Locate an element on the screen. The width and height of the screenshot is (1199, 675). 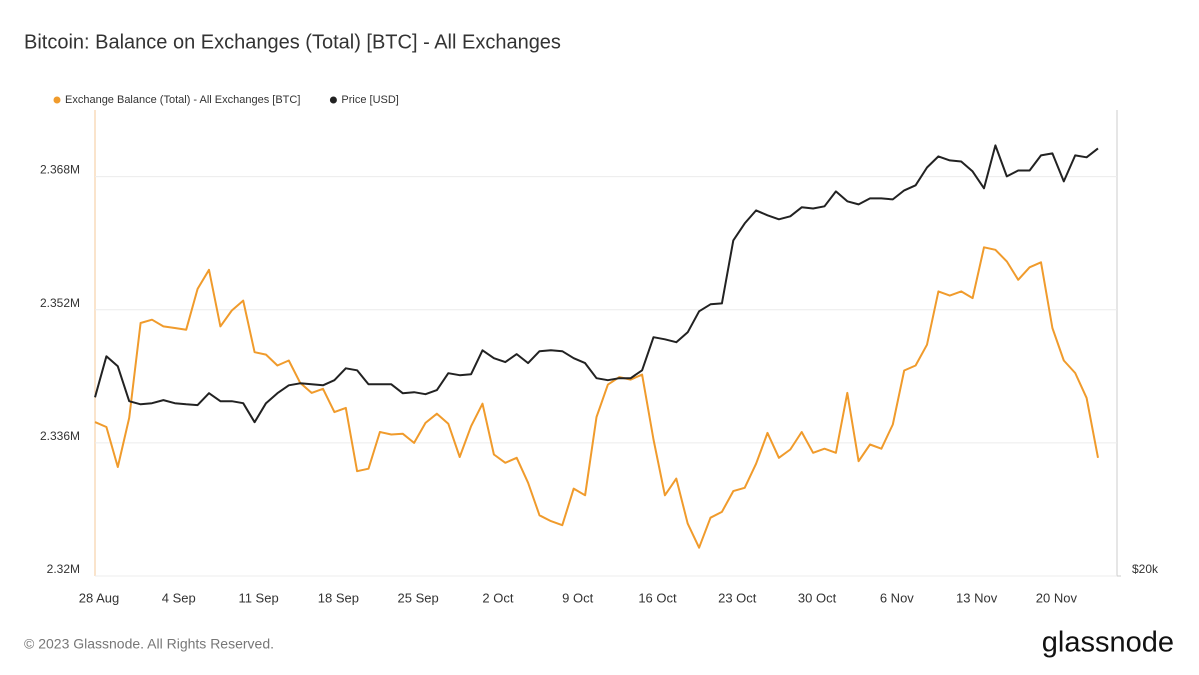
y2-tick-label: $20k is located at coordinates (1145, 569).